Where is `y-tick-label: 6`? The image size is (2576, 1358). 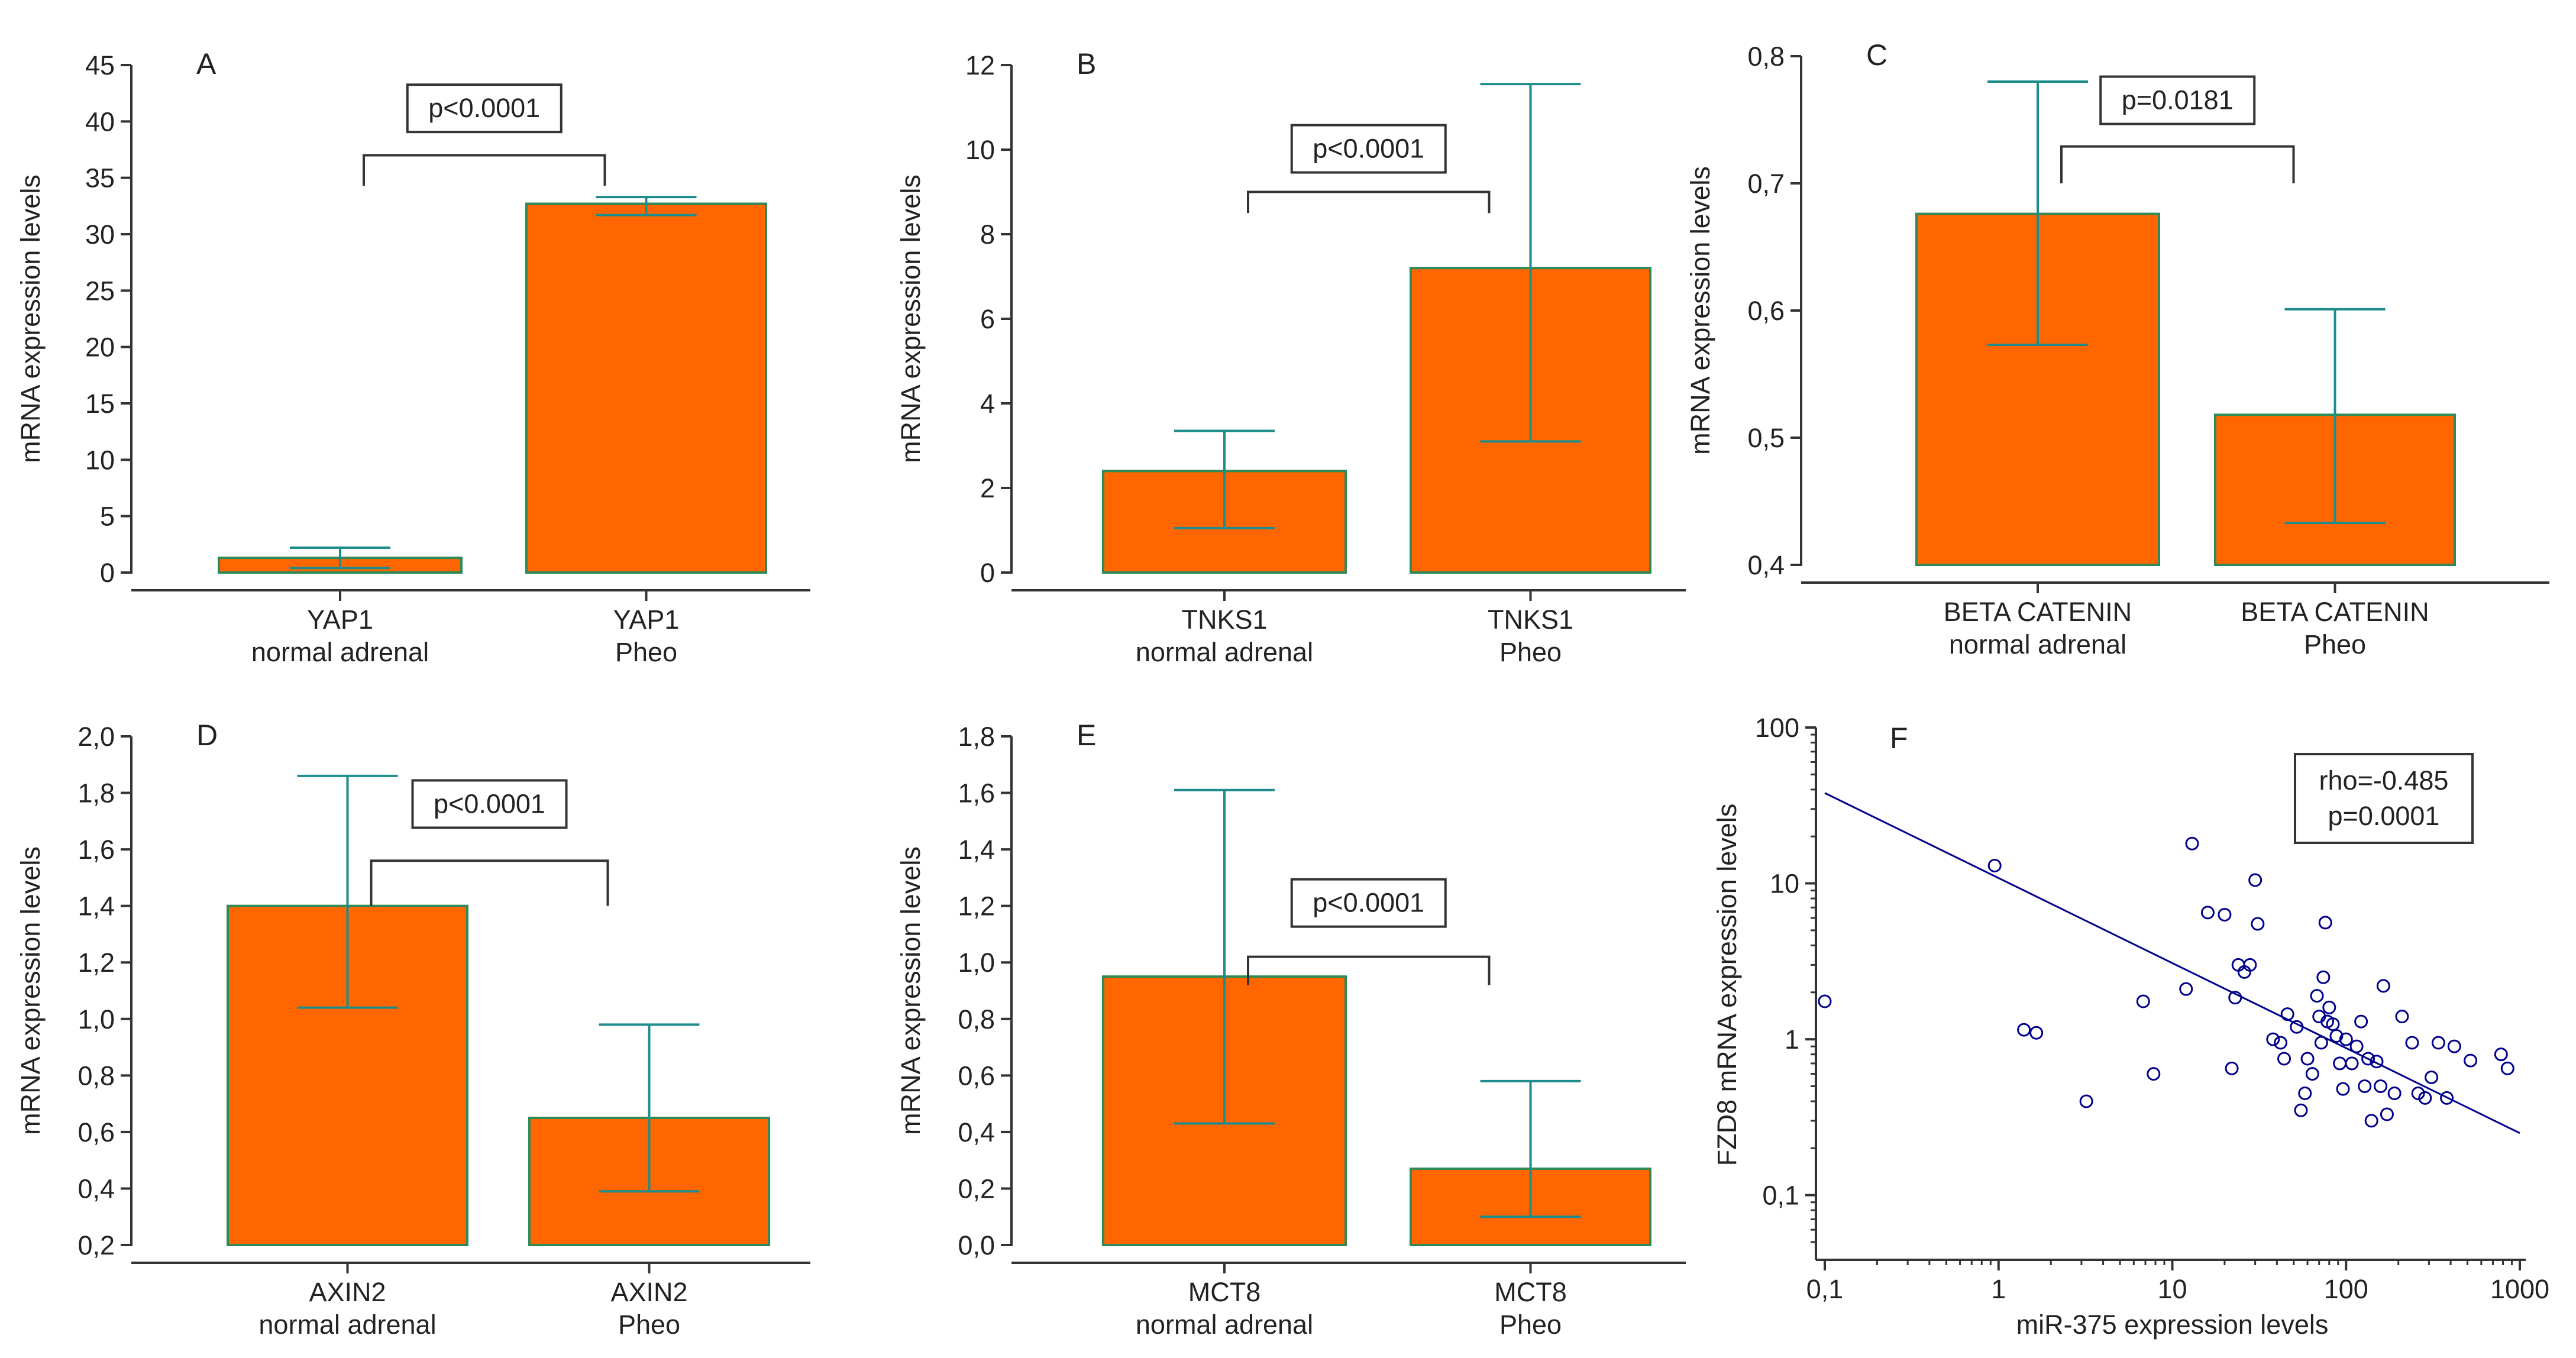 y-tick-label: 6 is located at coordinates (987, 319).